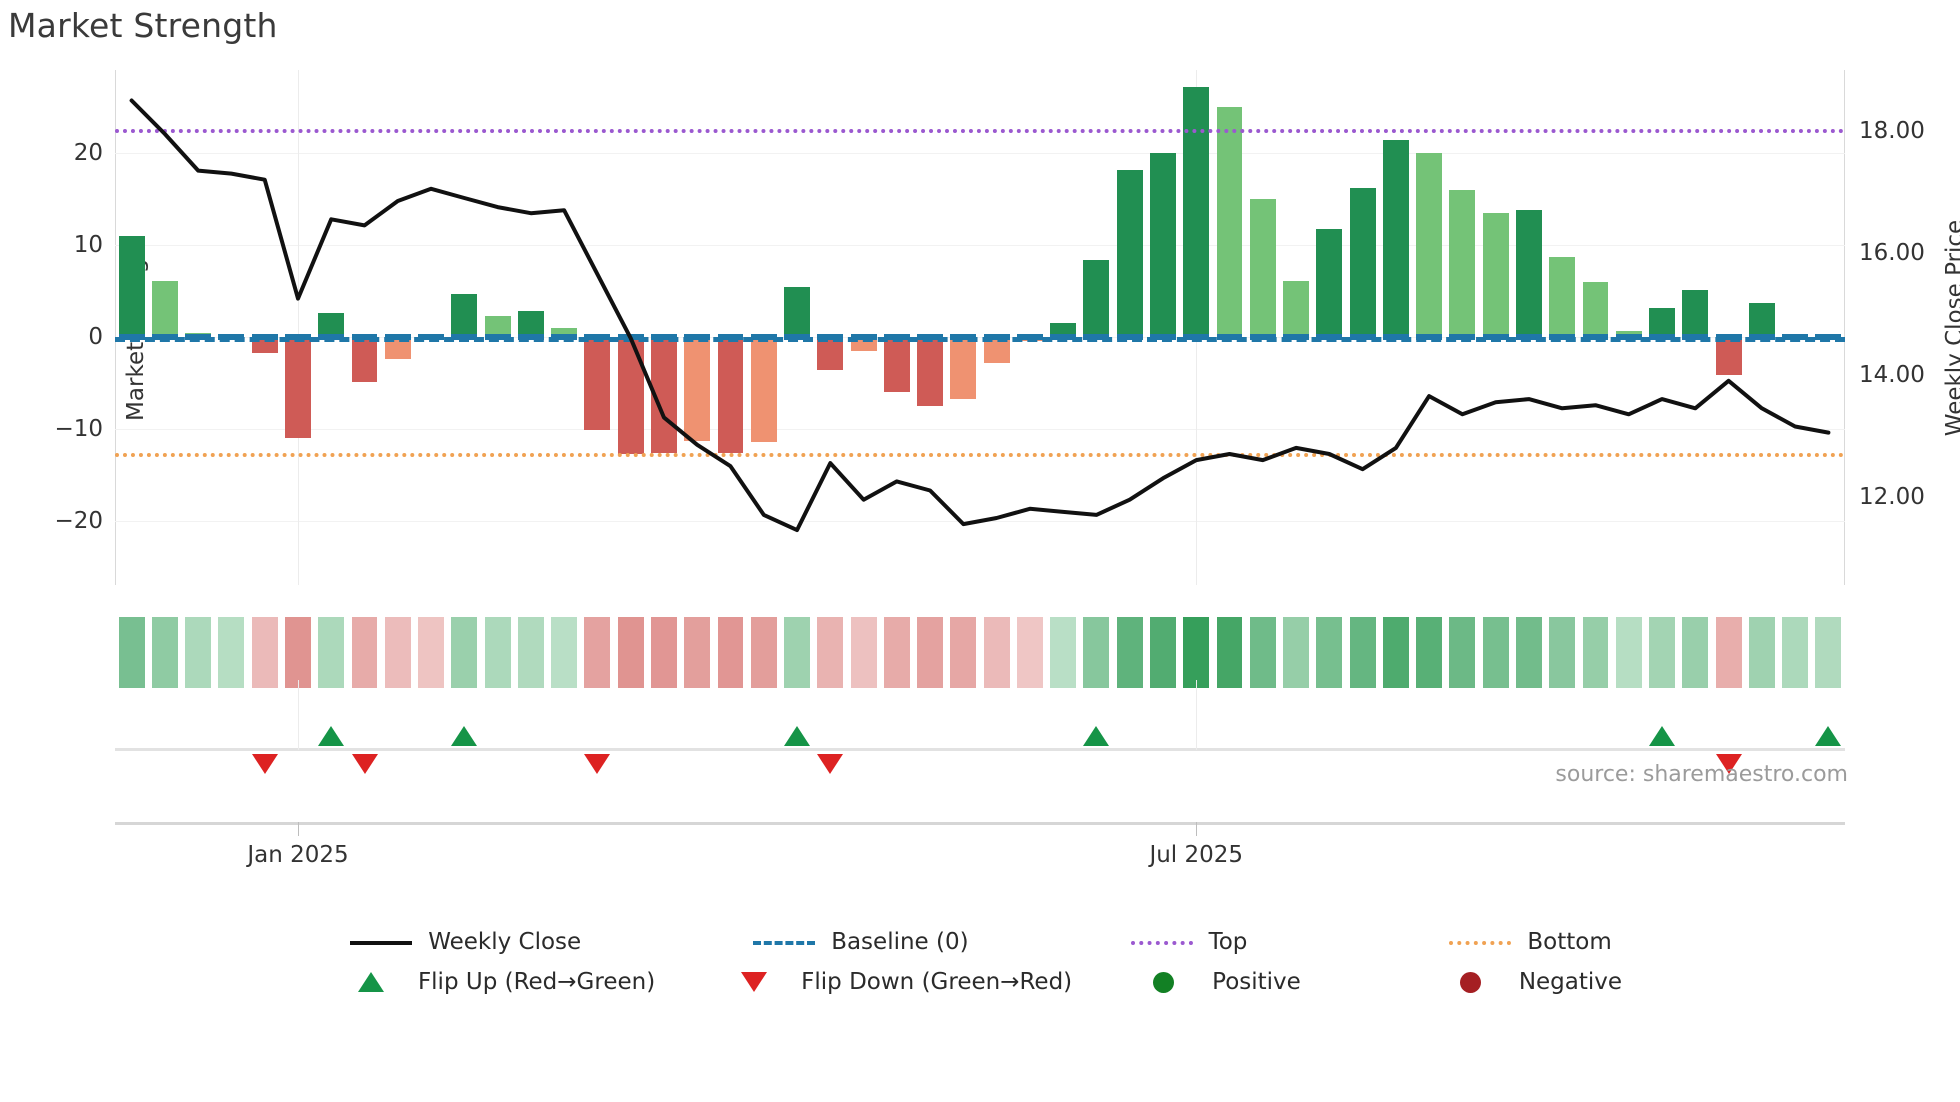 This screenshot has width=1960, height=1102. I want to click on legend-item: Weekly Close, so click(464, 942).